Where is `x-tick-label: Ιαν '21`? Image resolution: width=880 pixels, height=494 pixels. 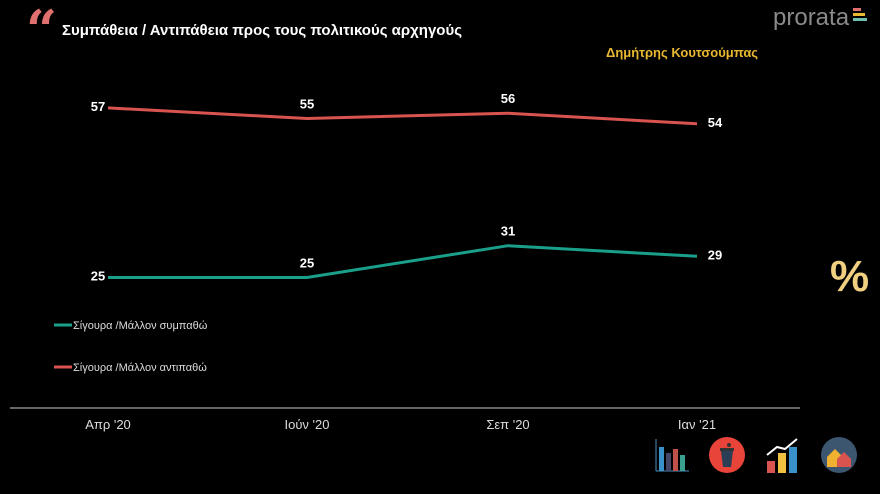 x-tick-label: Ιαν '21 is located at coordinates (697, 424).